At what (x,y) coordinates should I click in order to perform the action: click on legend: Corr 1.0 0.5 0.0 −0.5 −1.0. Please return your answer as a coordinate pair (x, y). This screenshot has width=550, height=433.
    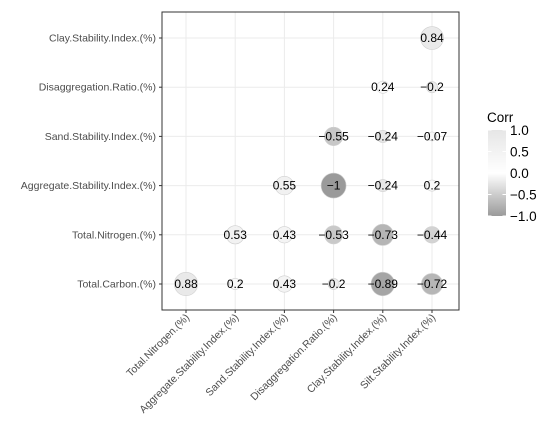
    Looking at the image, I should click on (512, 167).